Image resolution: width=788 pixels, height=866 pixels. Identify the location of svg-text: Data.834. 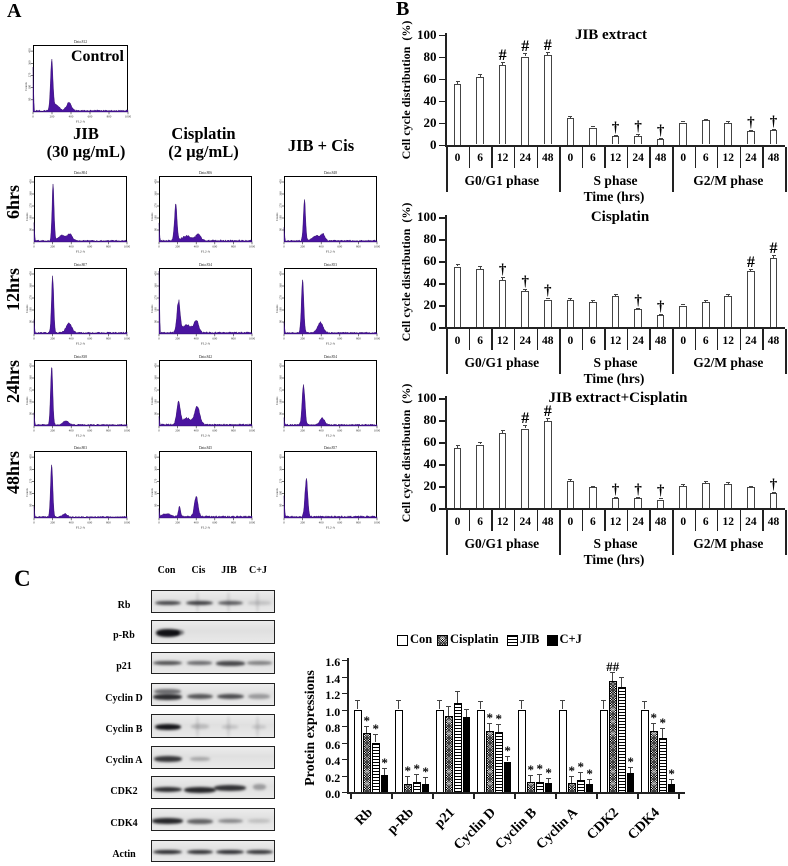
(205, 265).